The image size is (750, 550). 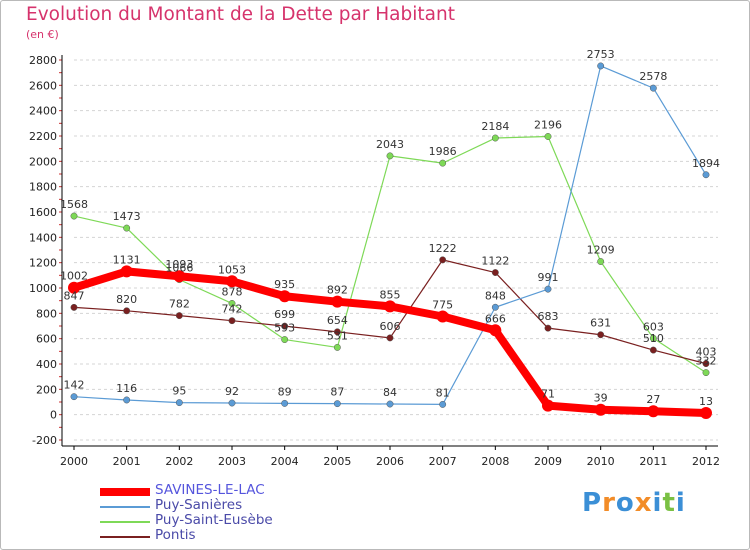 What do you see at coordinates (232, 461) in the screenshot?
I see `x-tick-label: 2003` at bounding box center [232, 461].